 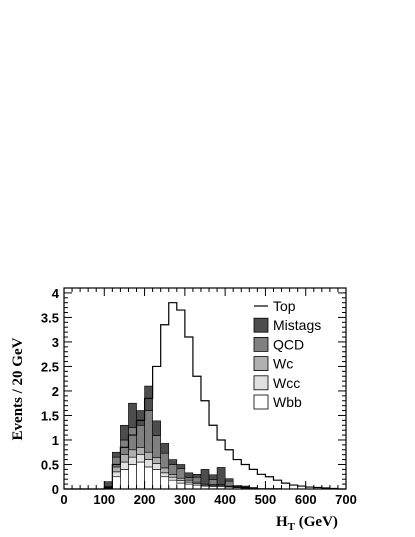 I want to click on x-tick-label: 500, so click(x=266, y=499).